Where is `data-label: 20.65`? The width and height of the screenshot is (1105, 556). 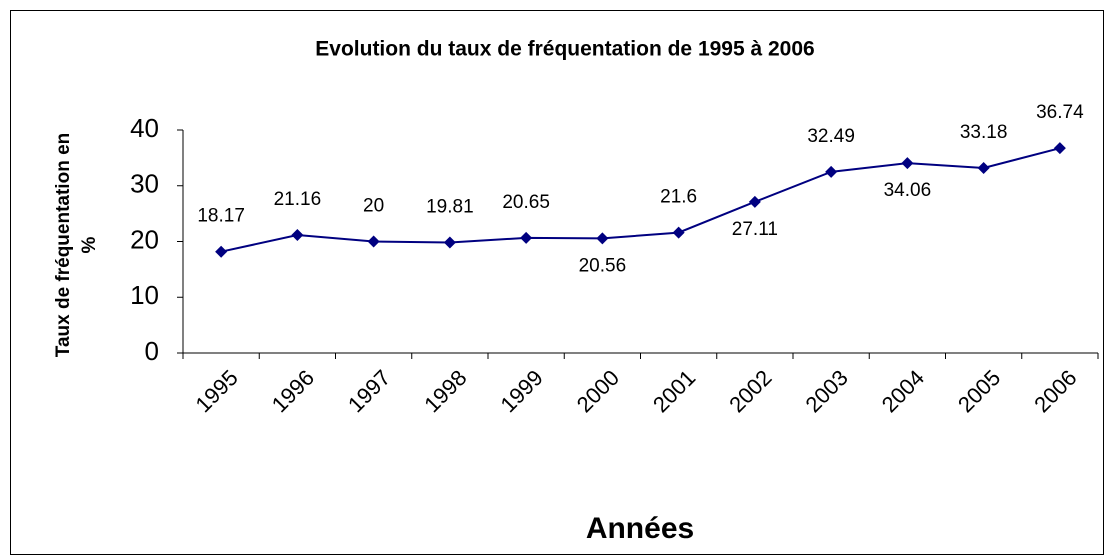
data-label: 20.65 is located at coordinates (526, 202).